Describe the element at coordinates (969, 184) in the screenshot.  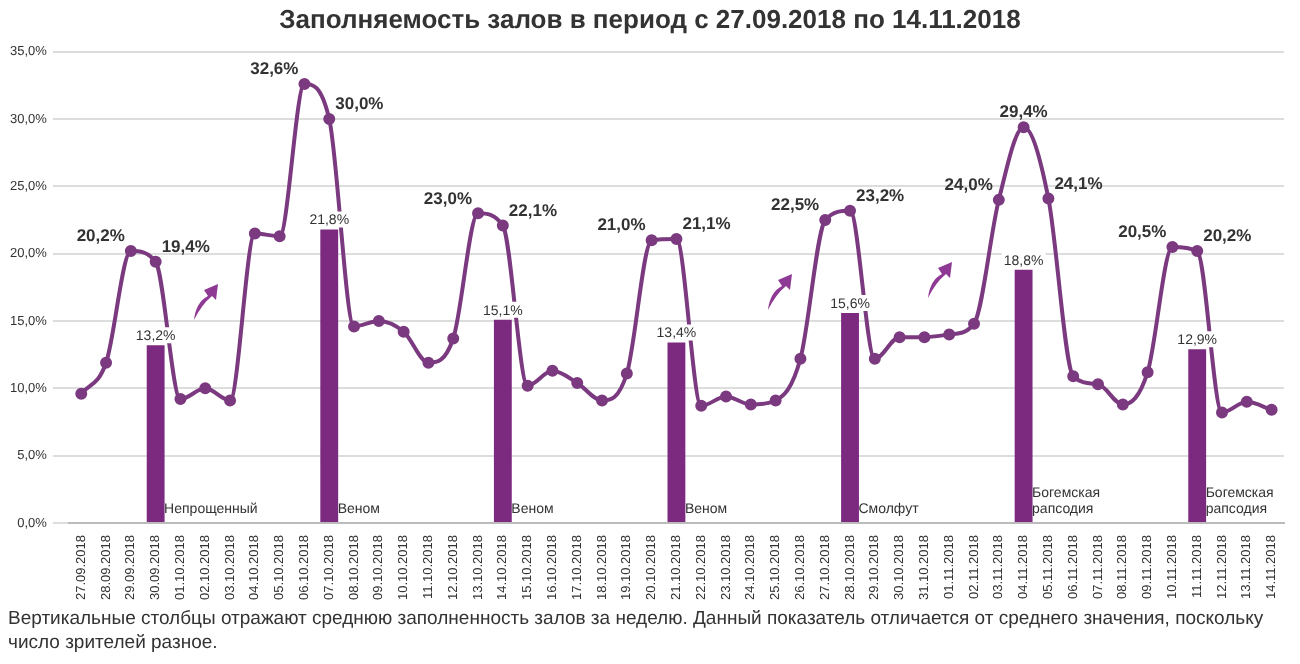
I see `data-label: 24,0%` at that location.